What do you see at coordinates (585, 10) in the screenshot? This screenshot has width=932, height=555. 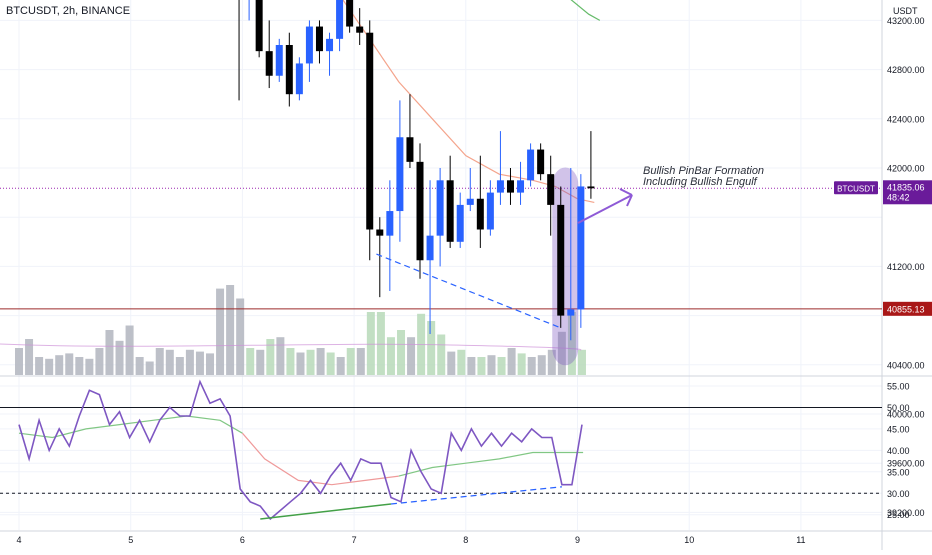 I see `ma-slow-line` at bounding box center [585, 10].